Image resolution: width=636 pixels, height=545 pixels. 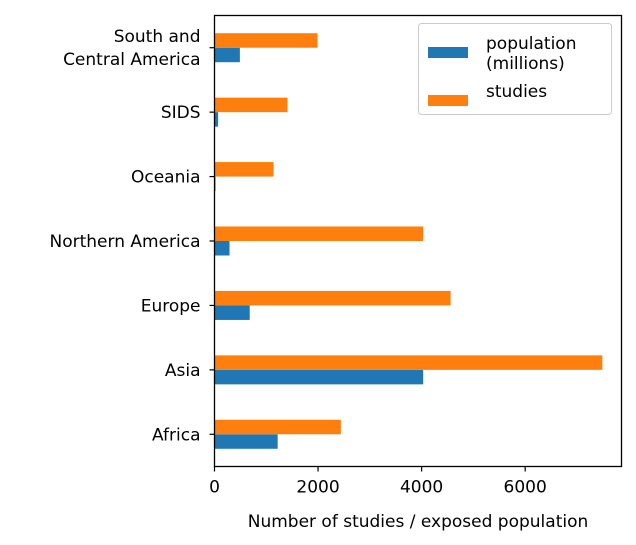 What do you see at coordinates (183, 371) in the screenshot?
I see `y-tick-label: Asia` at bounding box center [183, 371].